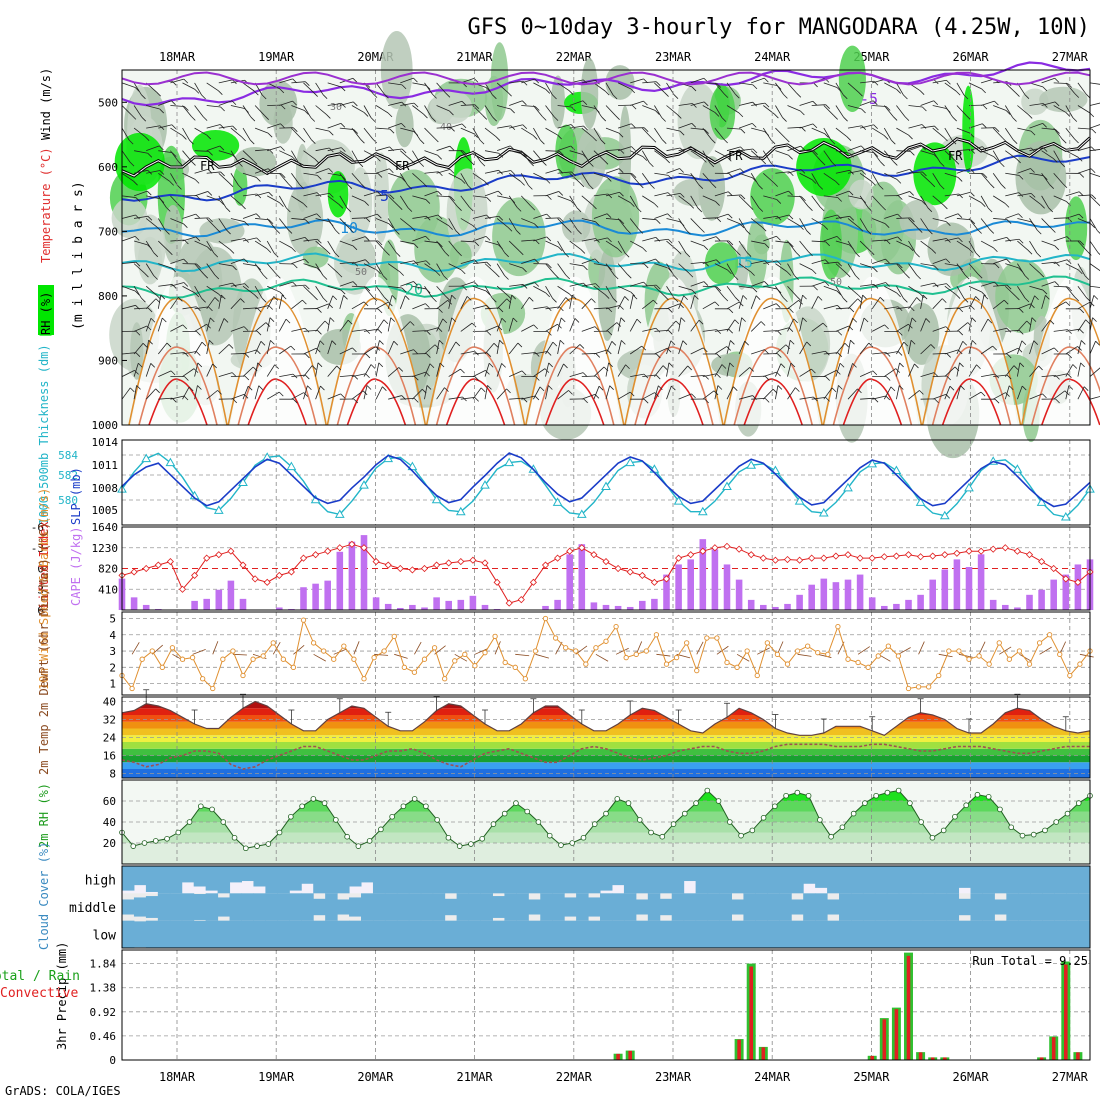  I want to click on precip-tick: 1.38, so click(103, 988).